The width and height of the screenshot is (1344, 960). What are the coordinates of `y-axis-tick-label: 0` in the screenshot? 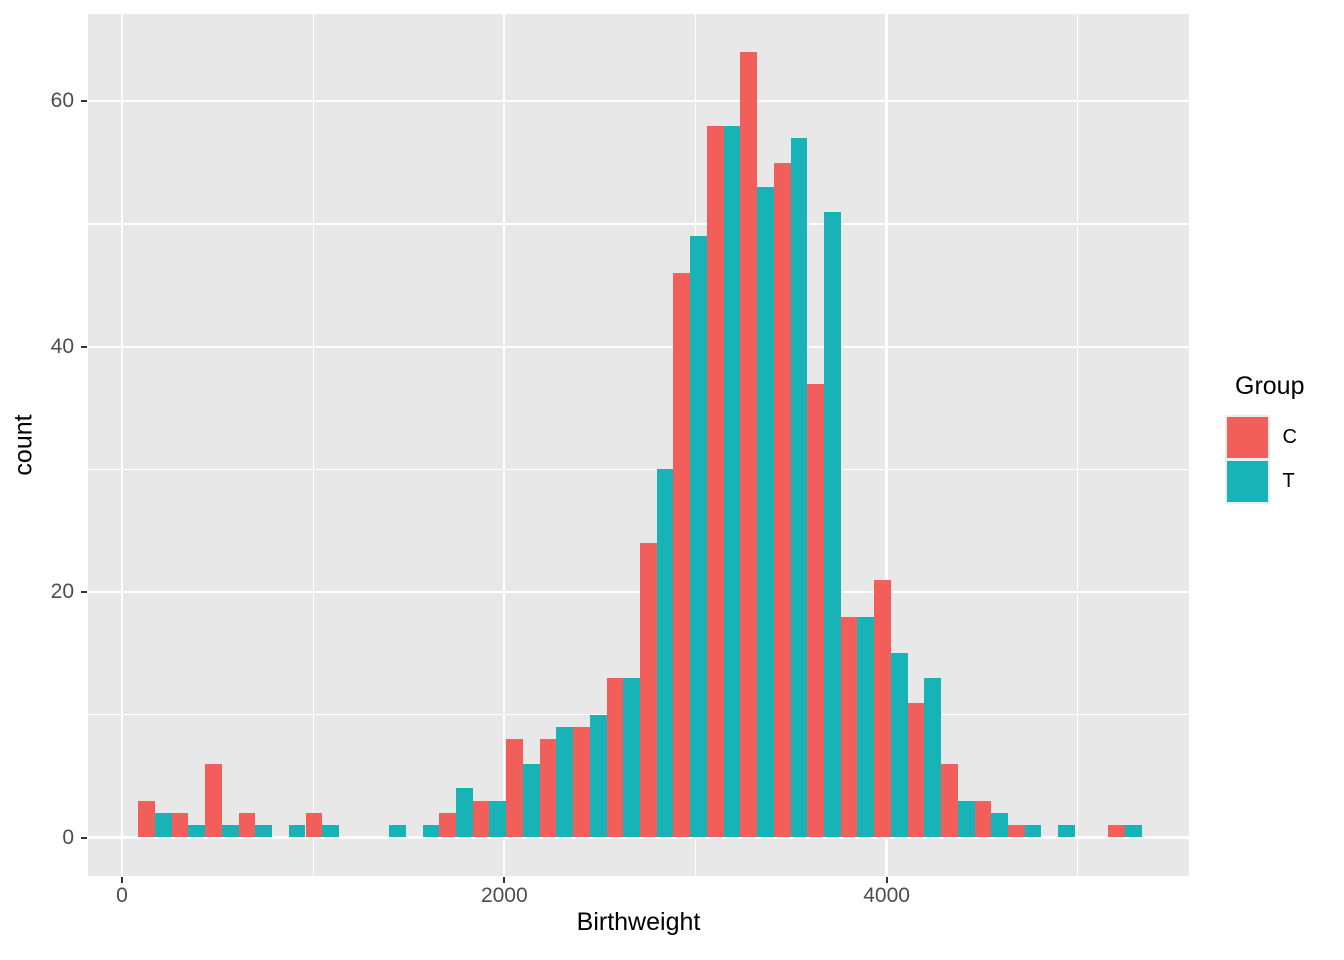 It's located at (68, 837).